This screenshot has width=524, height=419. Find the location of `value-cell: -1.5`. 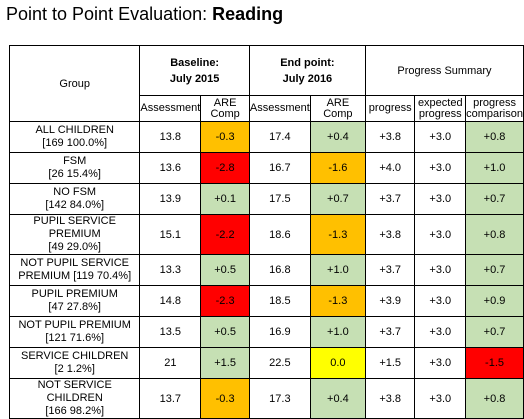

value-cell: -1.5 is located at coordinates (494, 363).